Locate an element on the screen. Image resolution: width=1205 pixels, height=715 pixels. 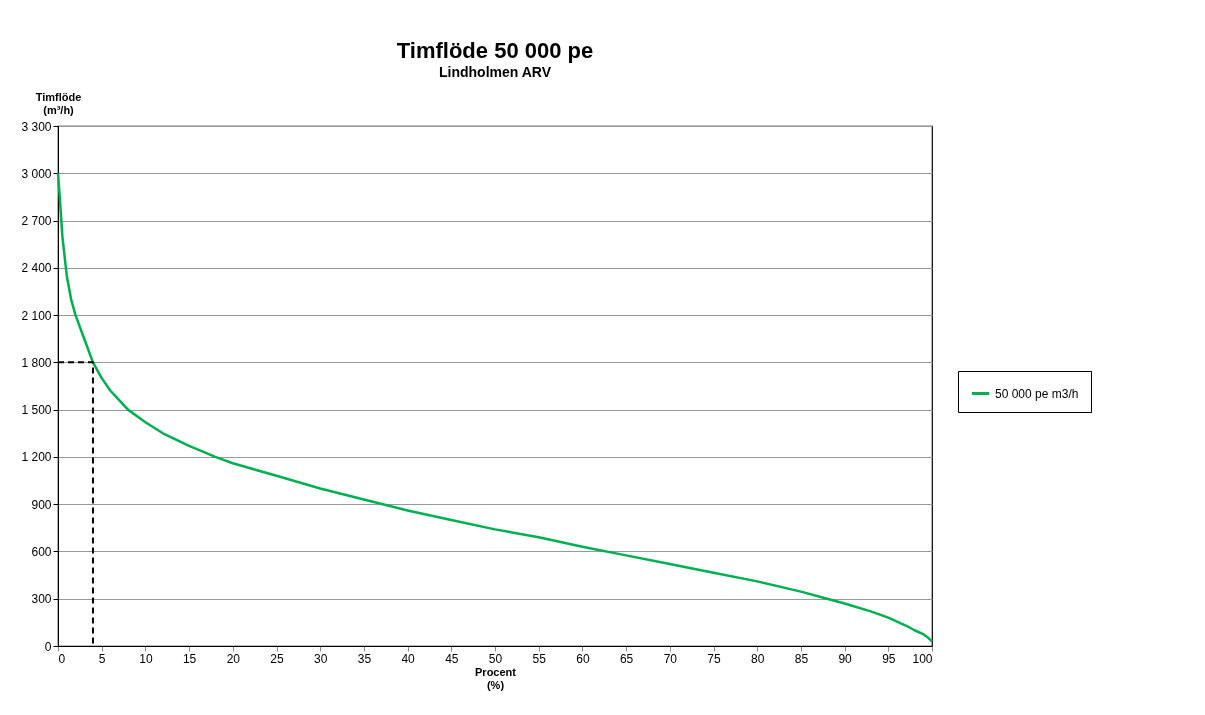
x-tick-label: 30 is located at coordinates (321, 658).